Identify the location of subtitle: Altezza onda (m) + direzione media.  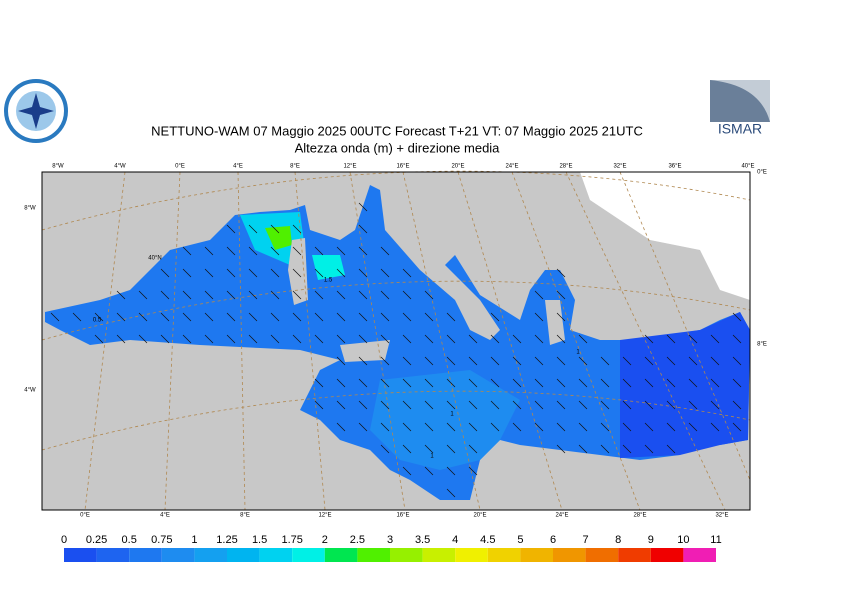
(398, 147).